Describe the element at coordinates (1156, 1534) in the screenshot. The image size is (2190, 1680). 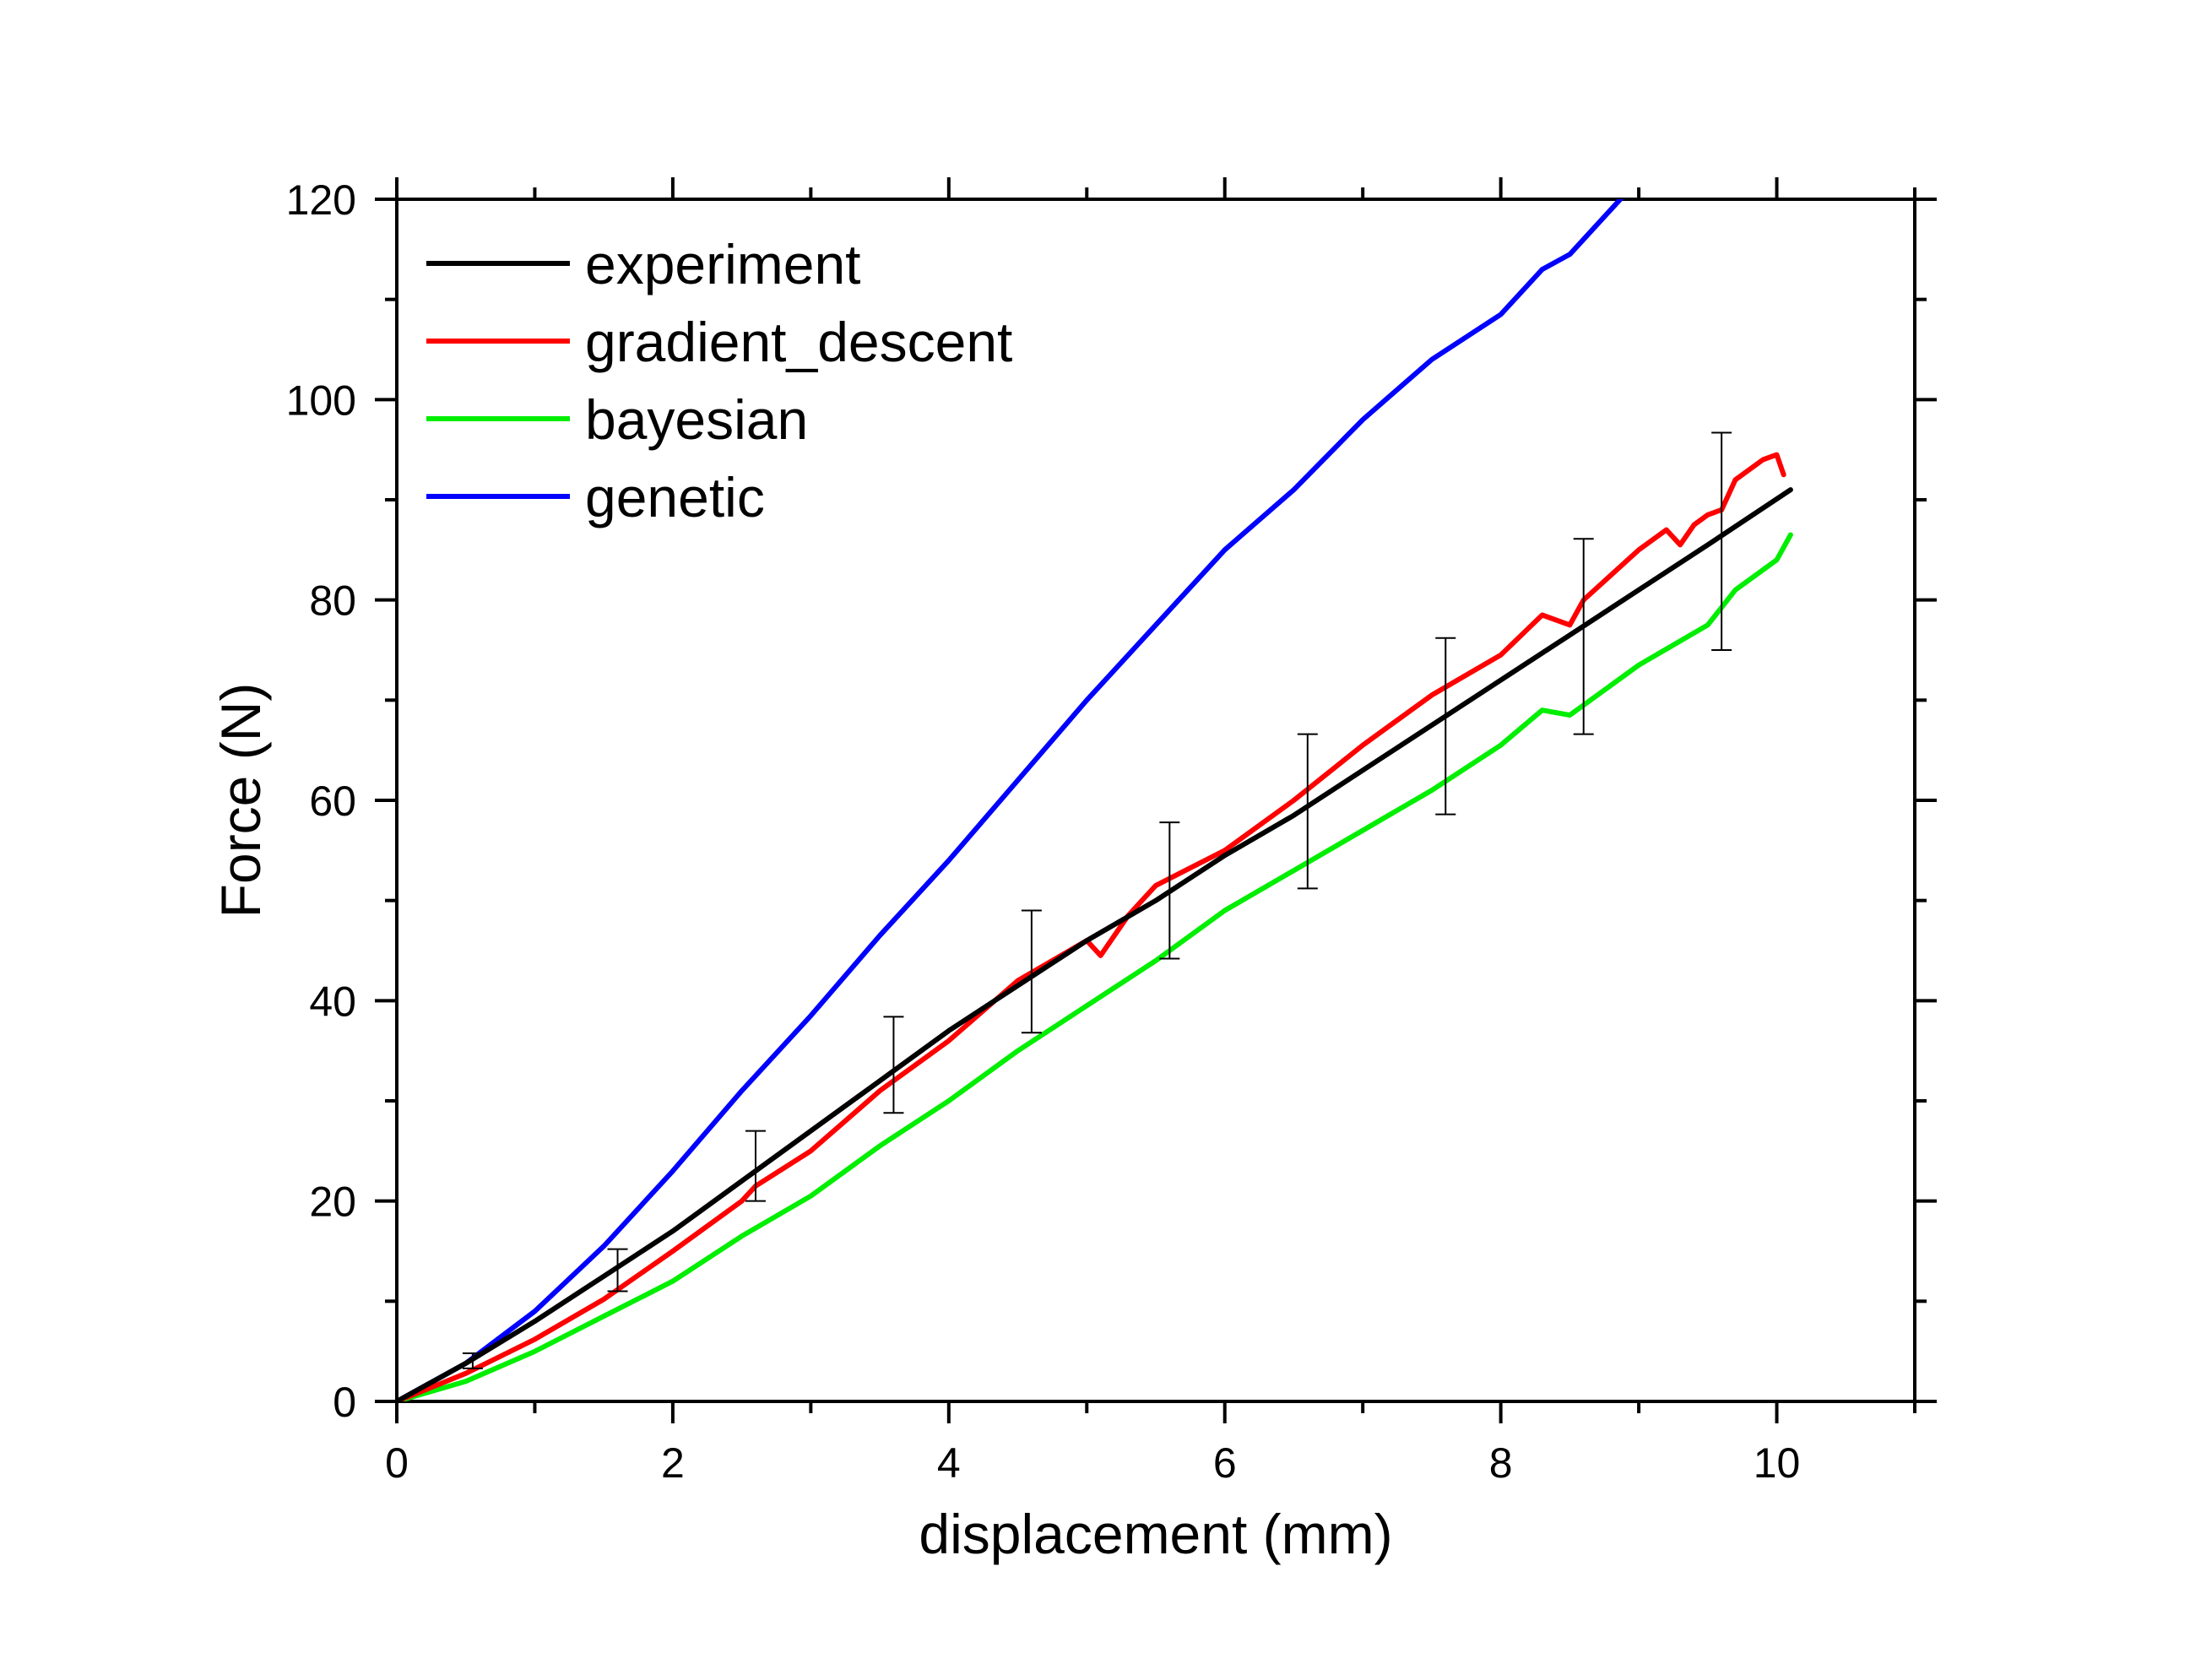
I see `x-axis-title: displacement (mm)` at that location.